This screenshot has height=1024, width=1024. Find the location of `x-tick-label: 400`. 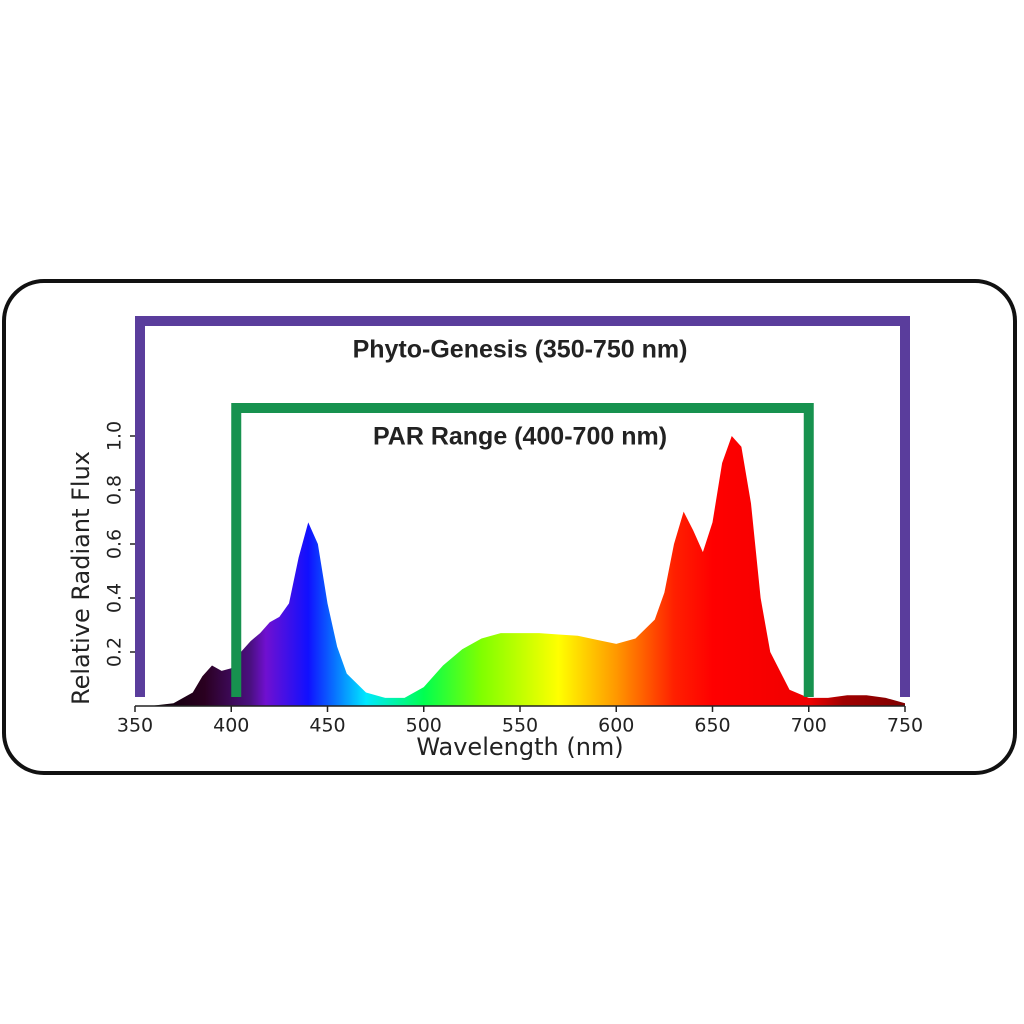

x-tick-label: 400 is located at coordinates (231, 726).